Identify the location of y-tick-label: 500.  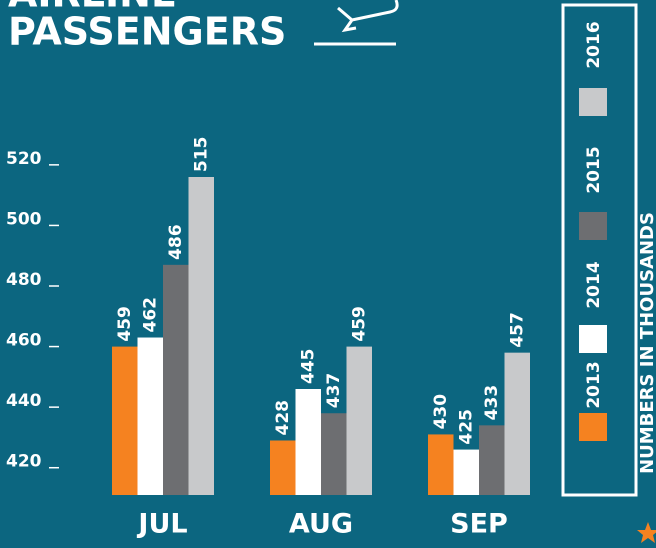
(24, 219).